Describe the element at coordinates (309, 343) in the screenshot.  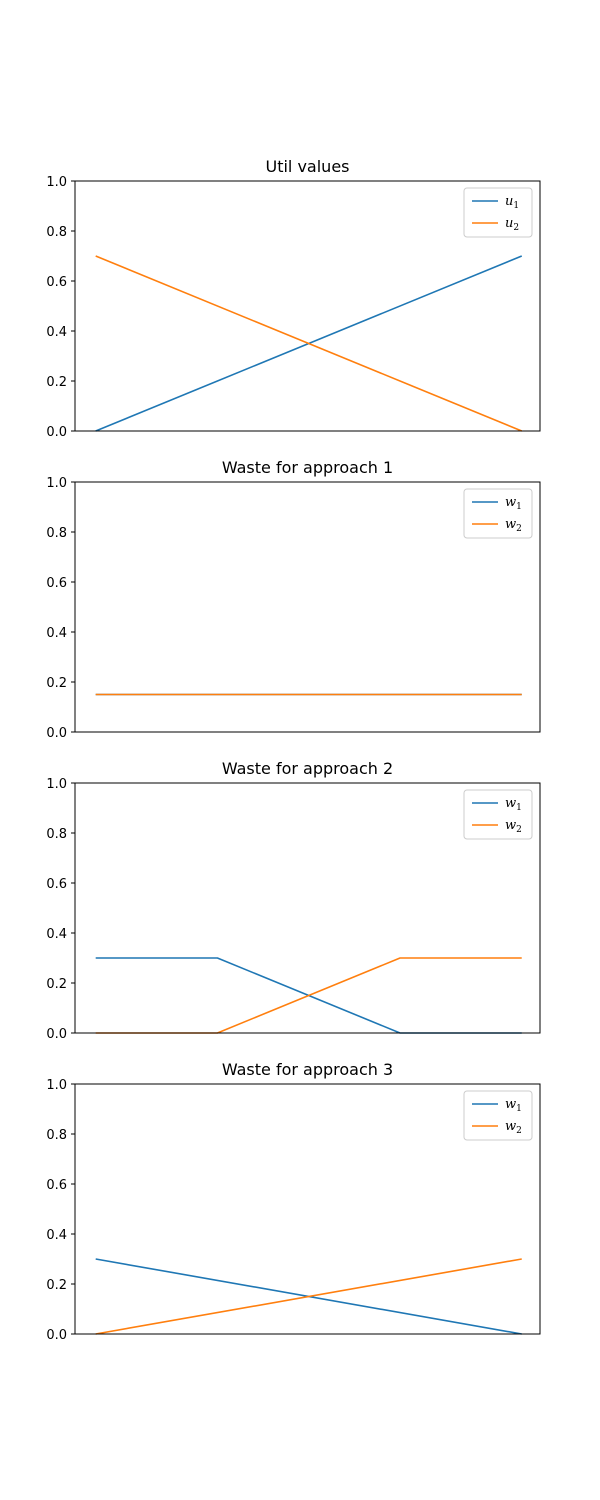
I see `series-line-u2` at that location.